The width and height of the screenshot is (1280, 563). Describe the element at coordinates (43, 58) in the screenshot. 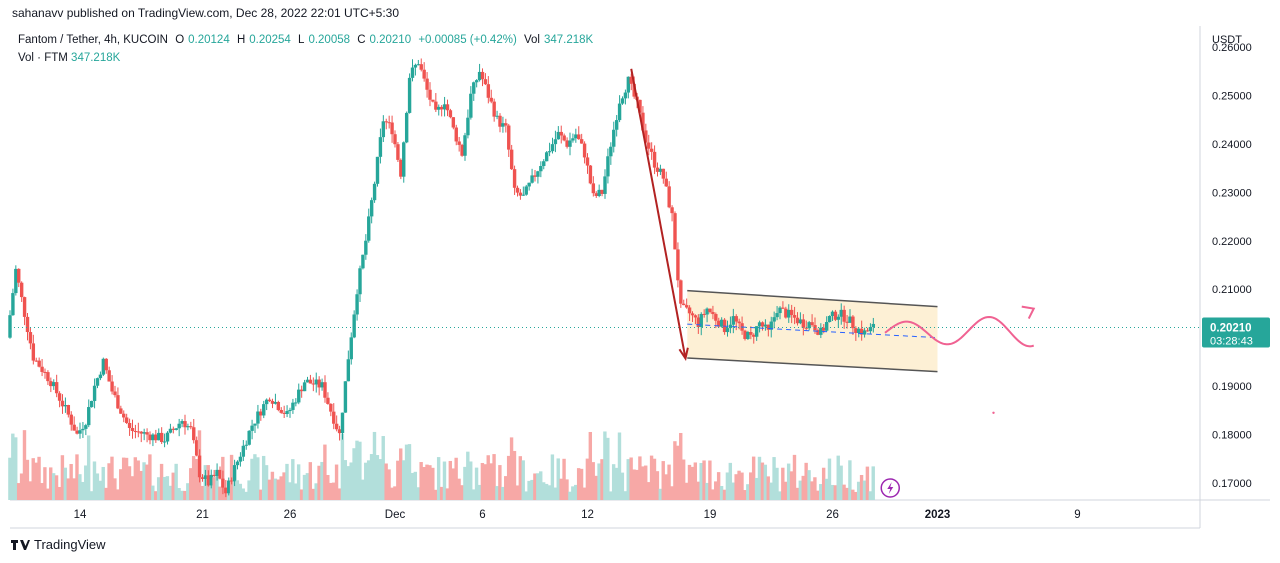

I see `volume-indicator-label: Vol · FTM` at that location.